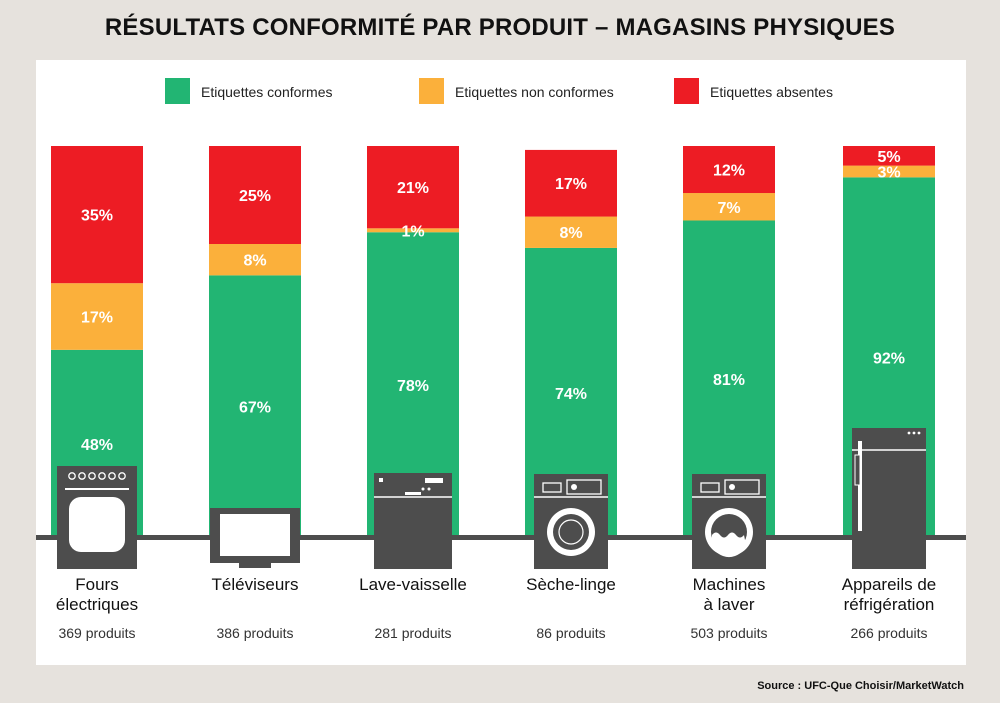 This screenshot has width=1000, height=703. What do you see at coordinates (255, 584) in the screenshot?
I see `category-label: Téléviseurs` at bounding box center [255, 584].